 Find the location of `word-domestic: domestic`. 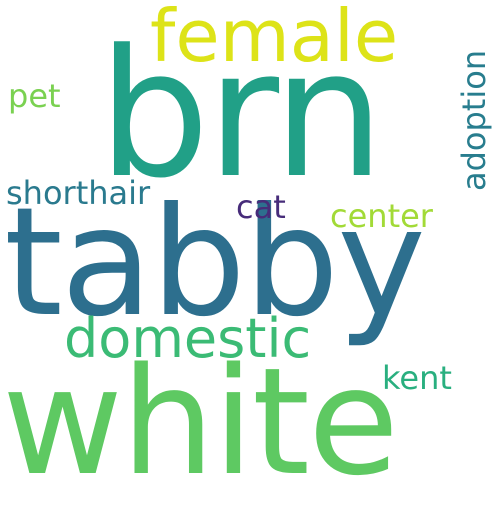

word-domestic: domestic is located at coordinates (188, 338).